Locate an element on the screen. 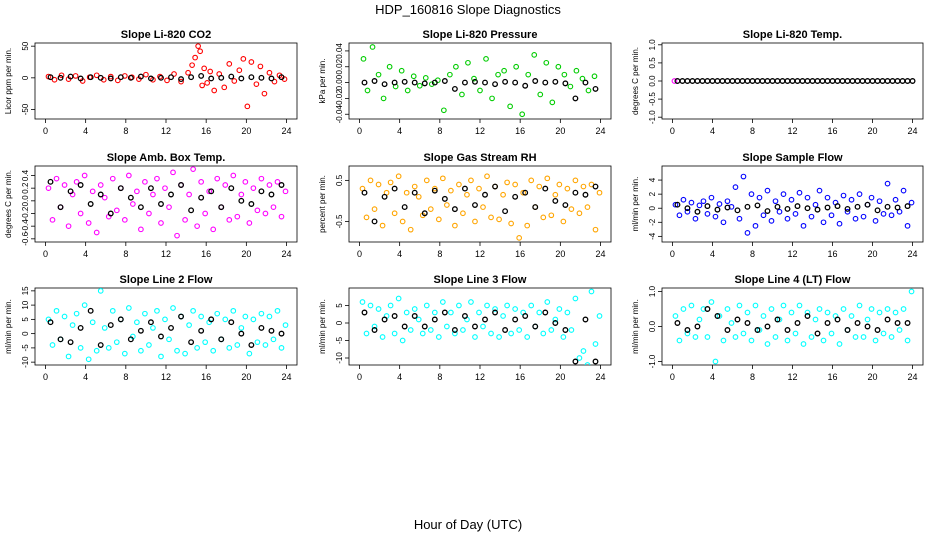 The height and width of the screenshot is (540, 936). panel-title: Slope Li-820 Pressure is located at coordinates (480, 35).